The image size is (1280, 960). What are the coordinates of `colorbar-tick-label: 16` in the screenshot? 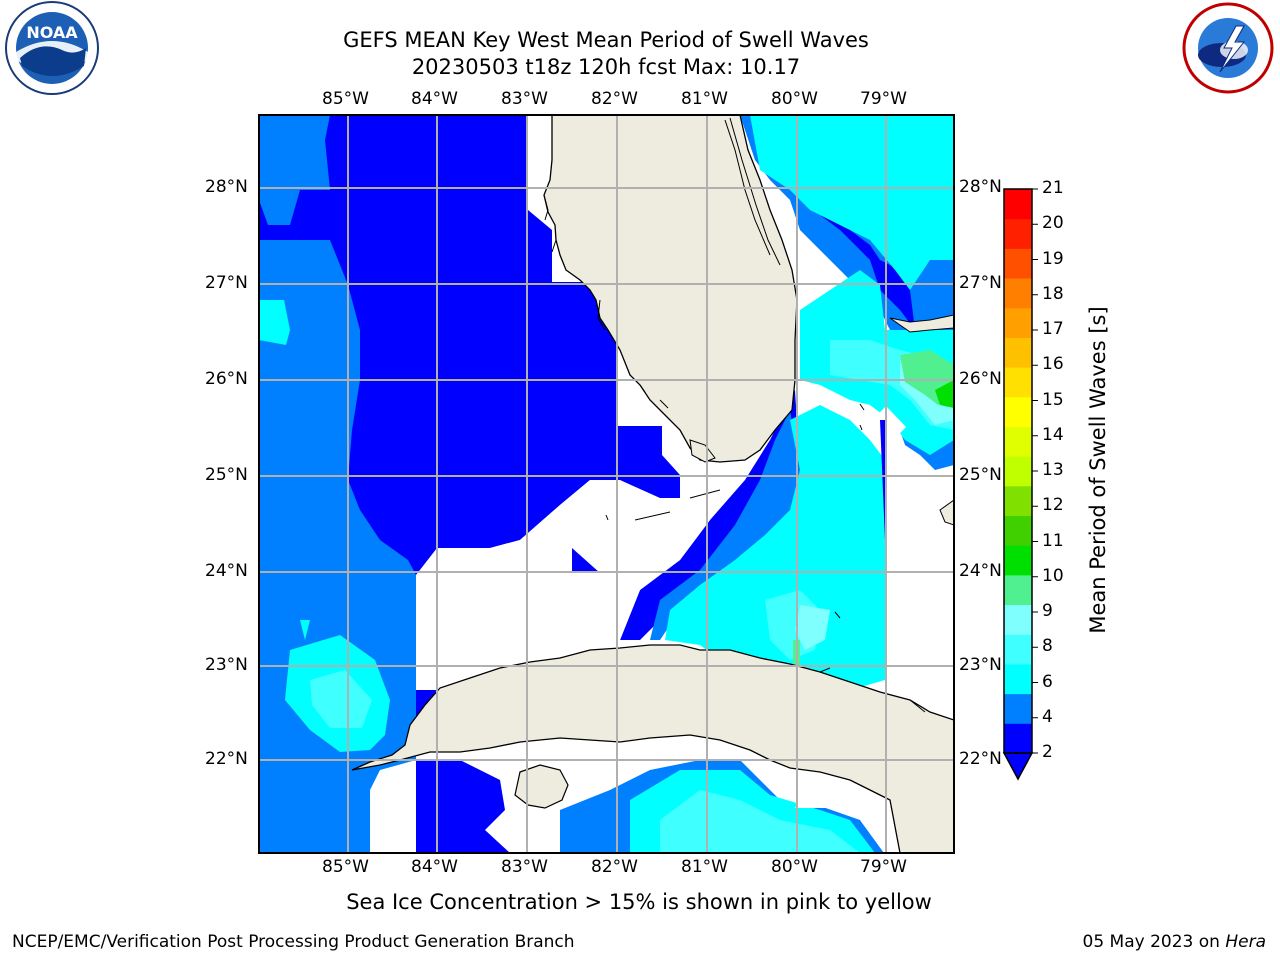 It's located at (1053, 364).